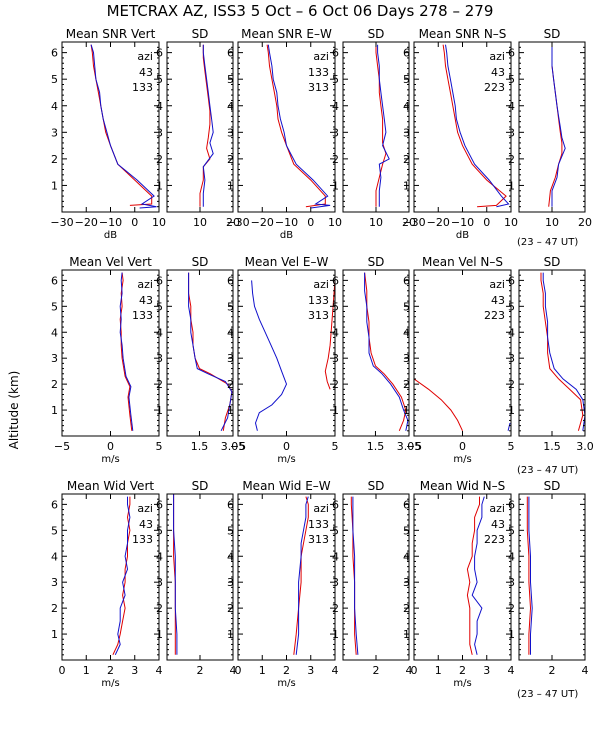 Image resolution: width=600 pixels, height=750 pixels. What do you see at coordinates (463, 34) in the screenshot?
I see `panel-title: Mean SNR N–S` at bounding box center [463, 34].